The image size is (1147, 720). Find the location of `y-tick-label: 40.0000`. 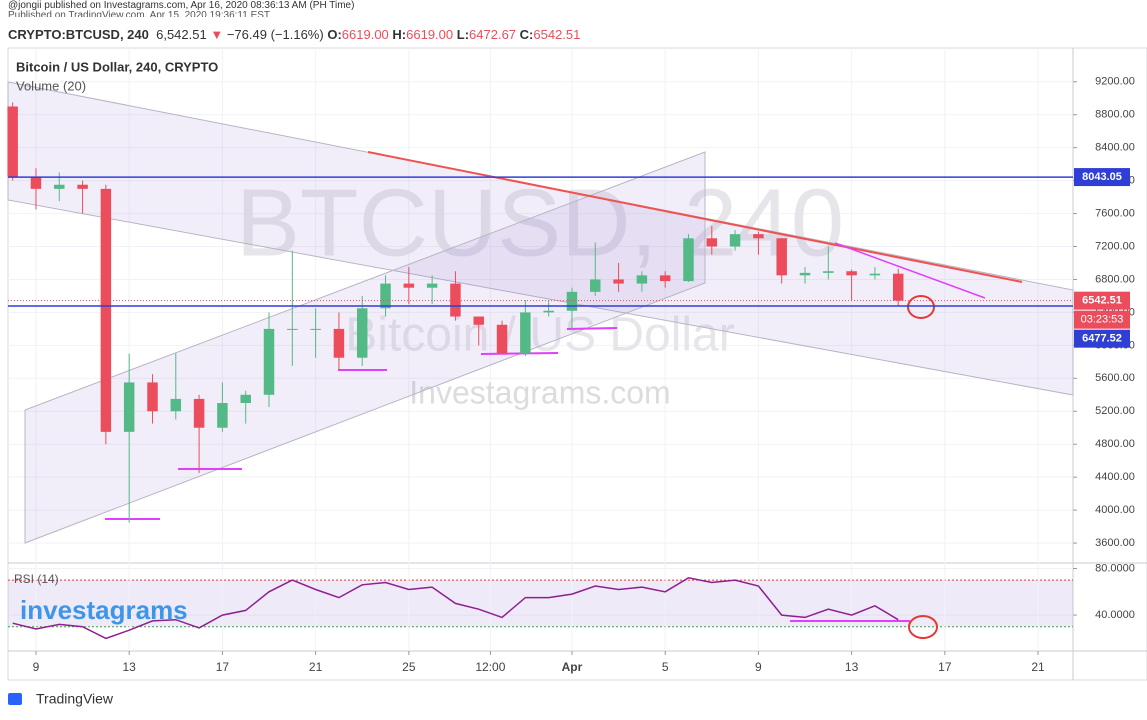

y-tick-label: 40.0000 is located at coordinates (1115, 615).